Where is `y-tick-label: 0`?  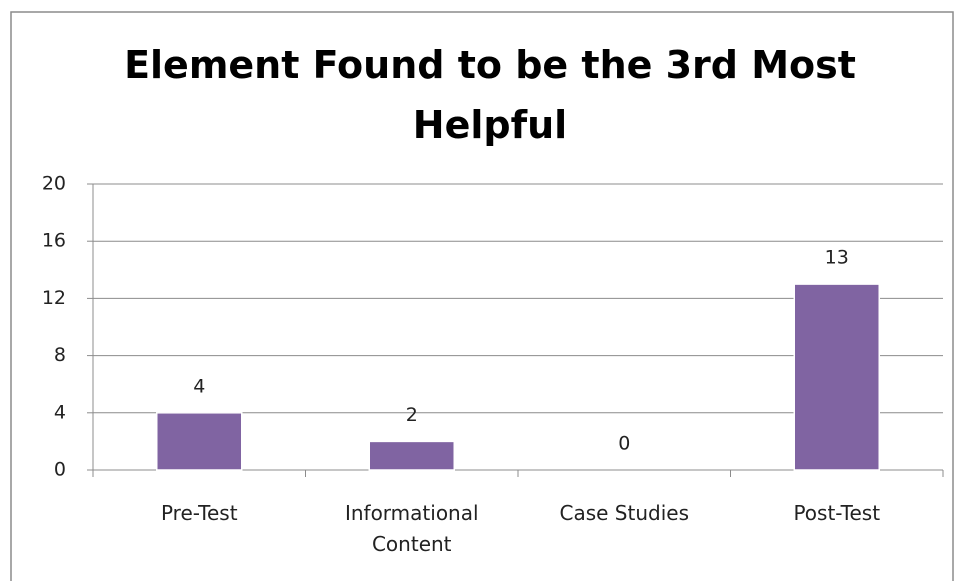 y-tick-label: 0 is located at coordinates (60, 470).